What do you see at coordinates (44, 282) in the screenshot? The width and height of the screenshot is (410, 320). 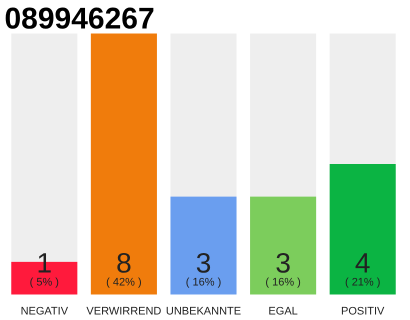 I see `annotation: ( 5% )` at bounding box center [44, 282].